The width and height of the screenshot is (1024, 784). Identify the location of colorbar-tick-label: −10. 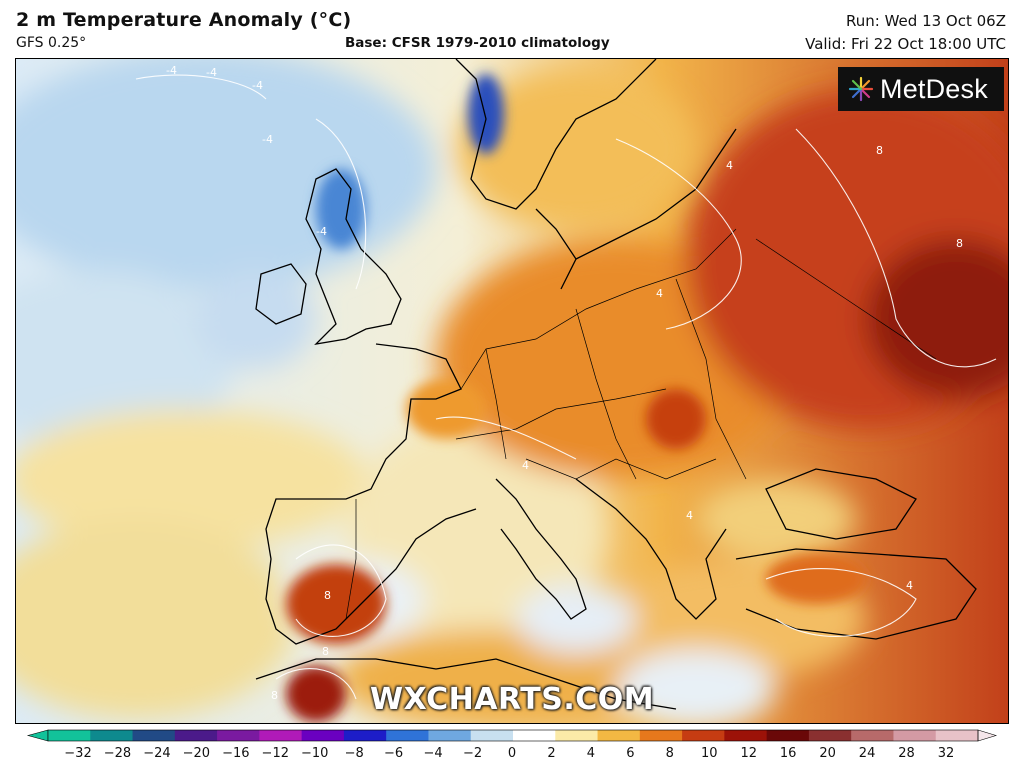
(315, 753).